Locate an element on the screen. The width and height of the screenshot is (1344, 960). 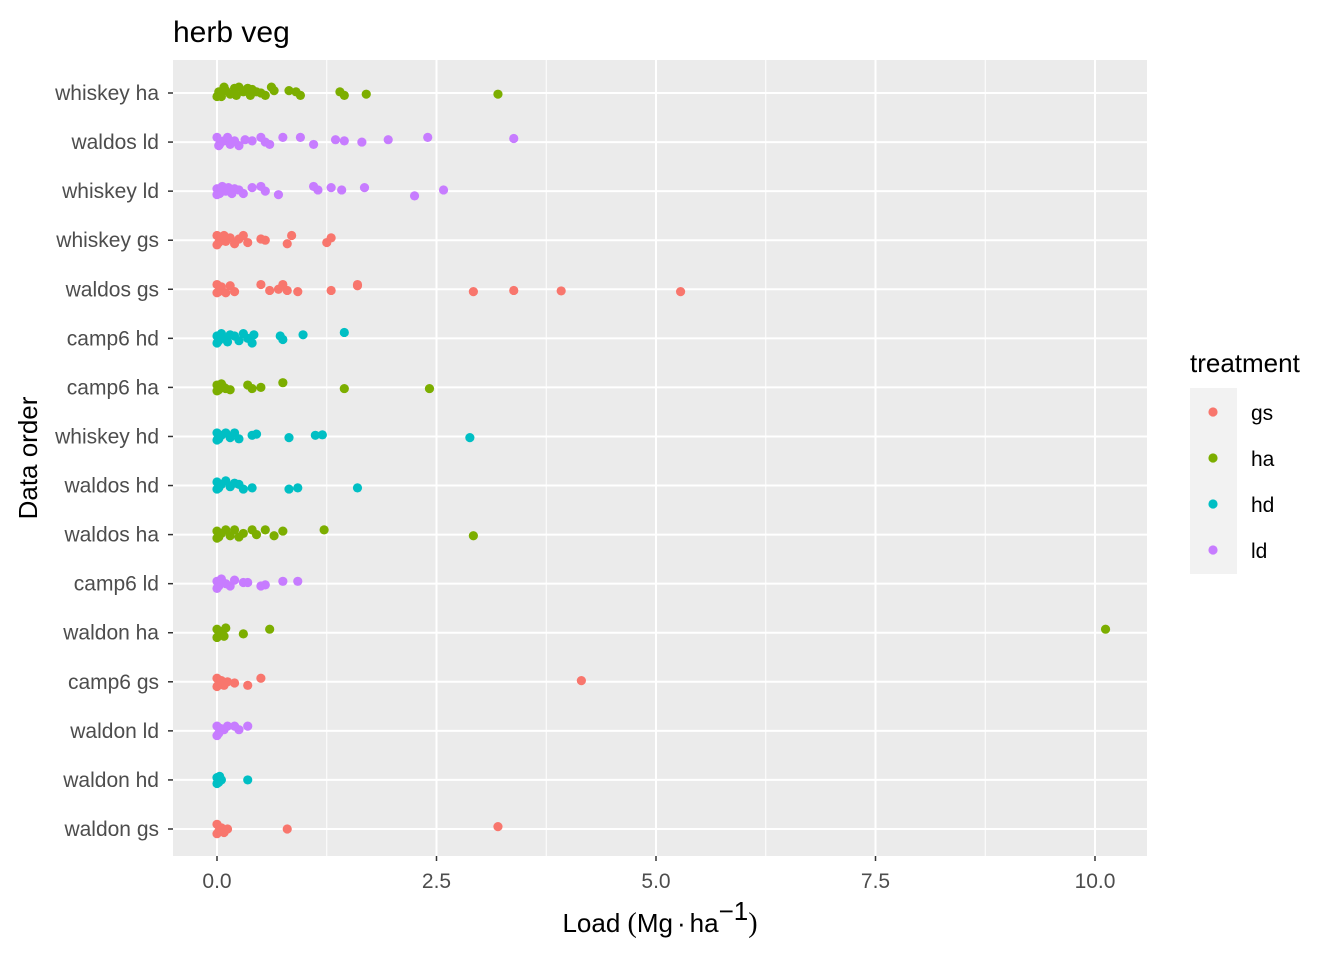
x-tick-label: 10.0 is located at coordinates (1095, 881).